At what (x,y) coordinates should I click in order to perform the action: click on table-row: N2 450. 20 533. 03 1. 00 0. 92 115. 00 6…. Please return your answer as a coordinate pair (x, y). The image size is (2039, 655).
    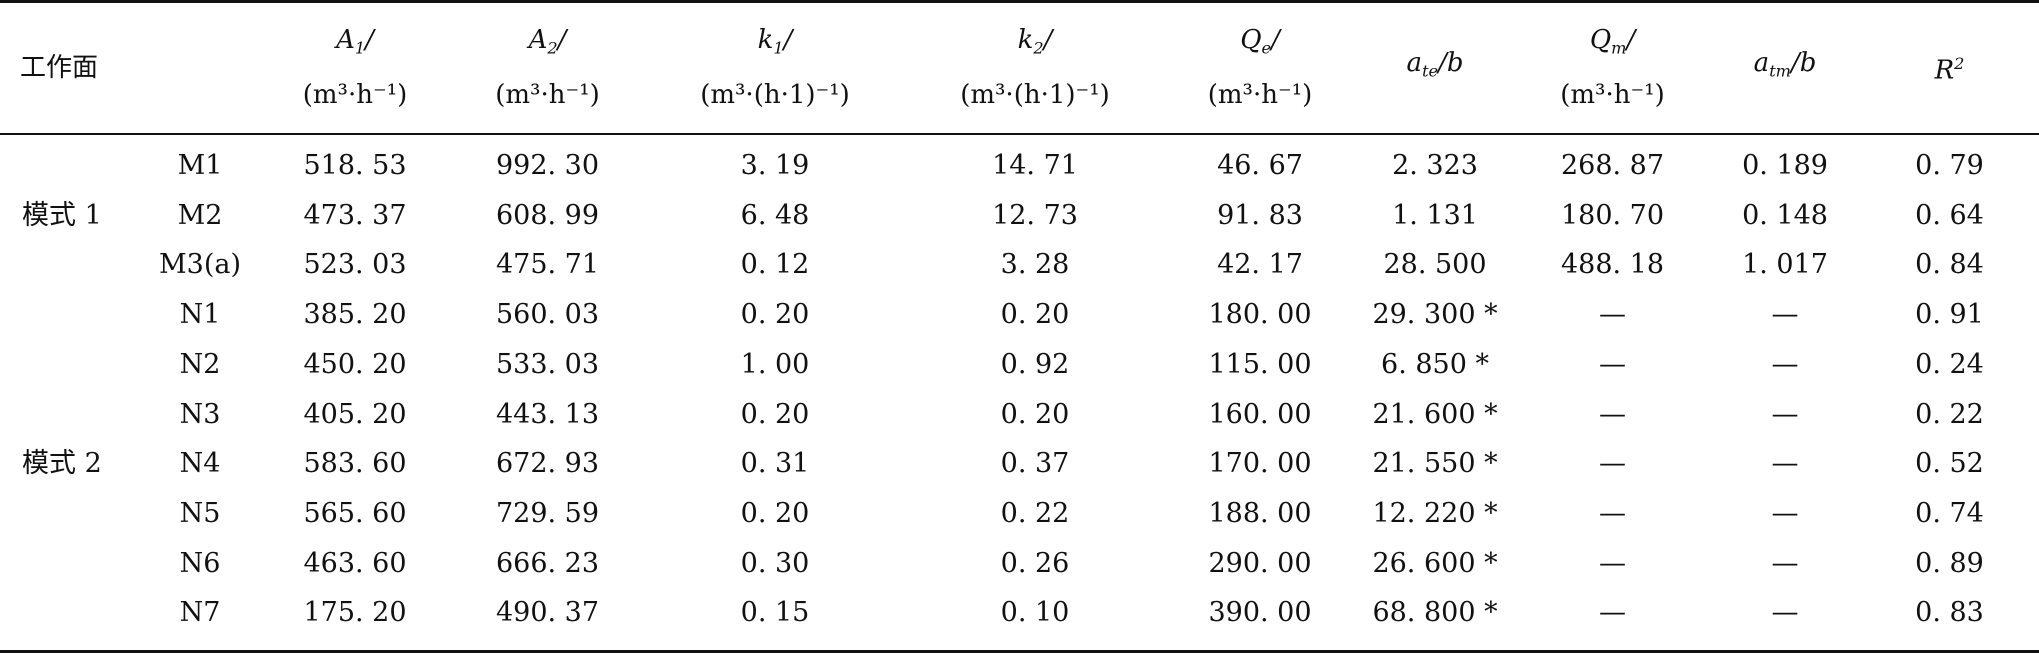
    Looking at the image, I should click on (1019, 365).